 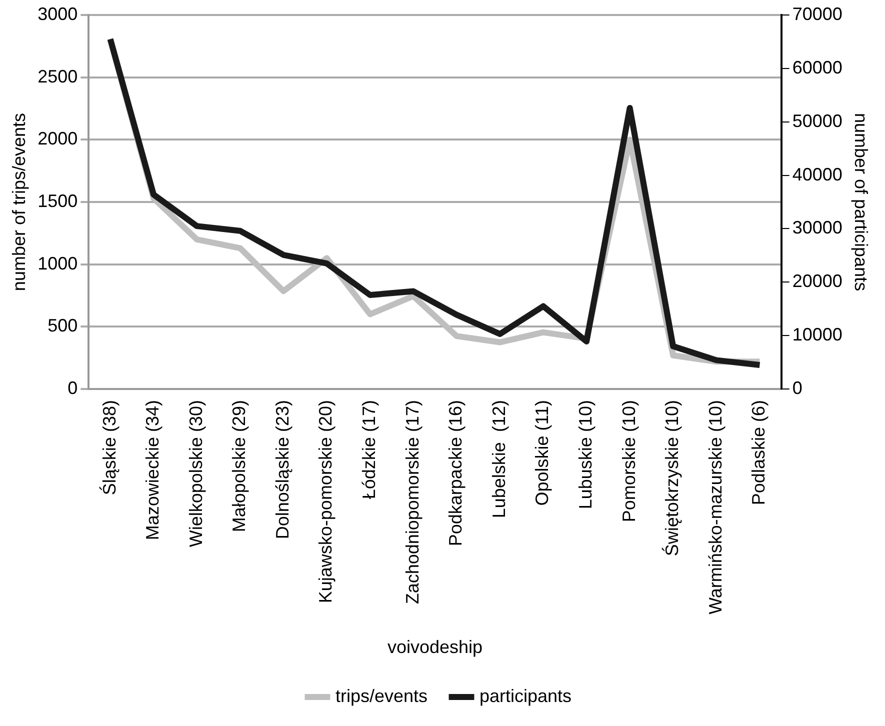 What do you see at coordinates (758, 453) in the screenshot?
I see `x-tick-label: Podlaskie (6)` at bounding box center [758, 453].